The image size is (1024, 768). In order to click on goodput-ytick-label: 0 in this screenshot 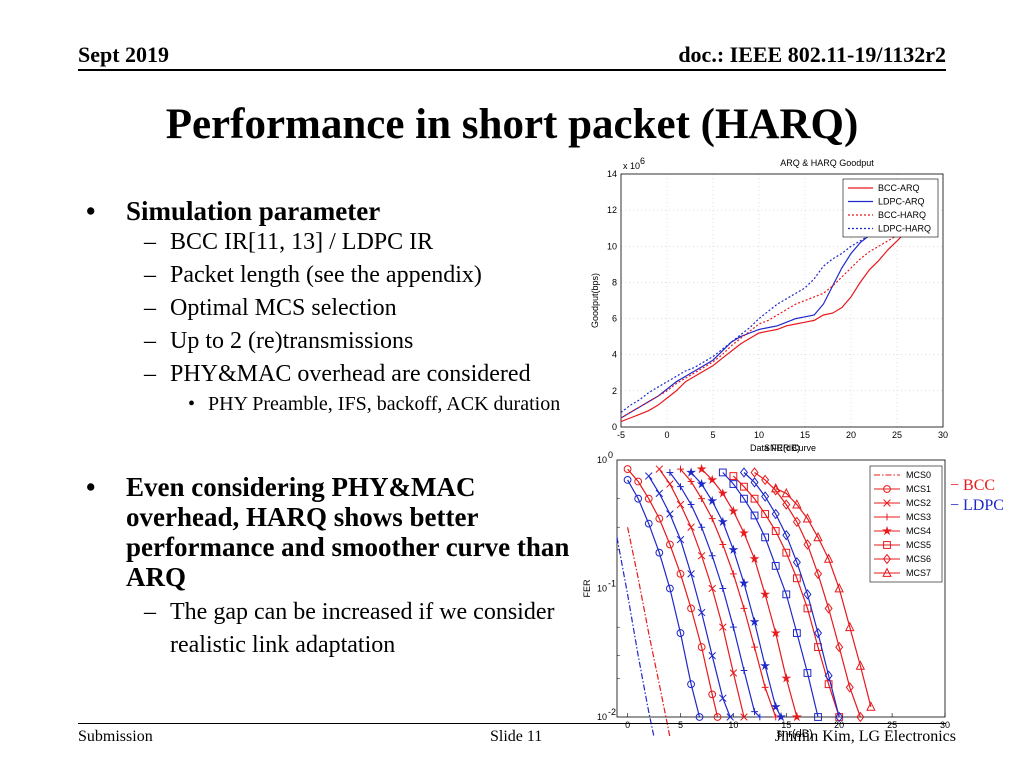, I will do `click(614, 427)`.